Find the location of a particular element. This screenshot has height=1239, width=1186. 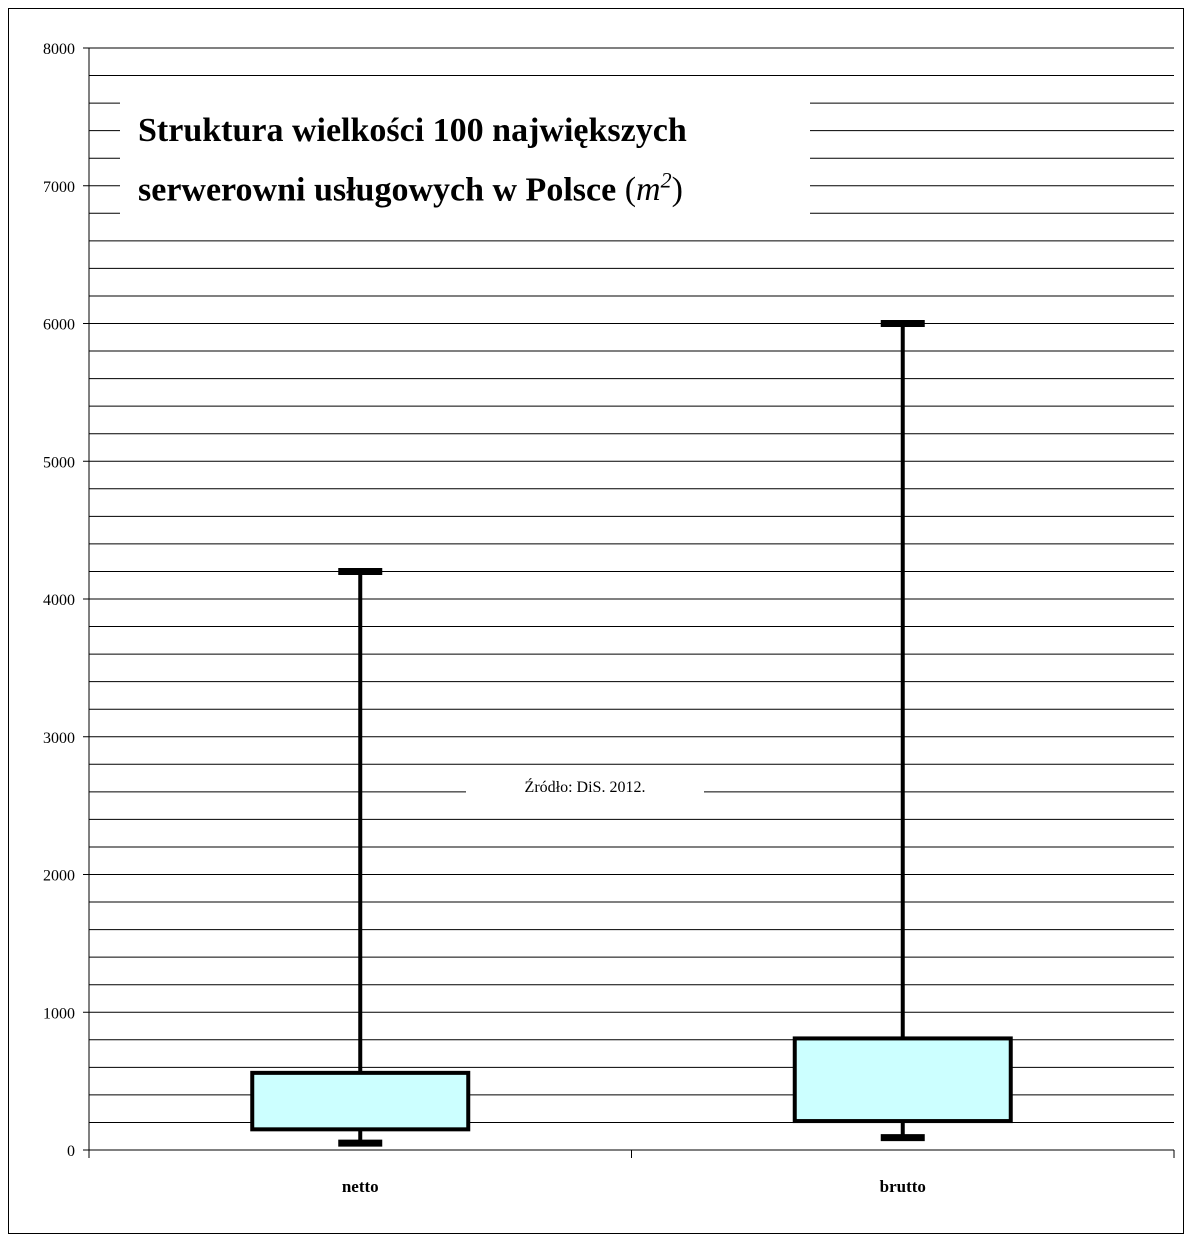

y-tick-label: 5000 is located at coordinates (59, 462).